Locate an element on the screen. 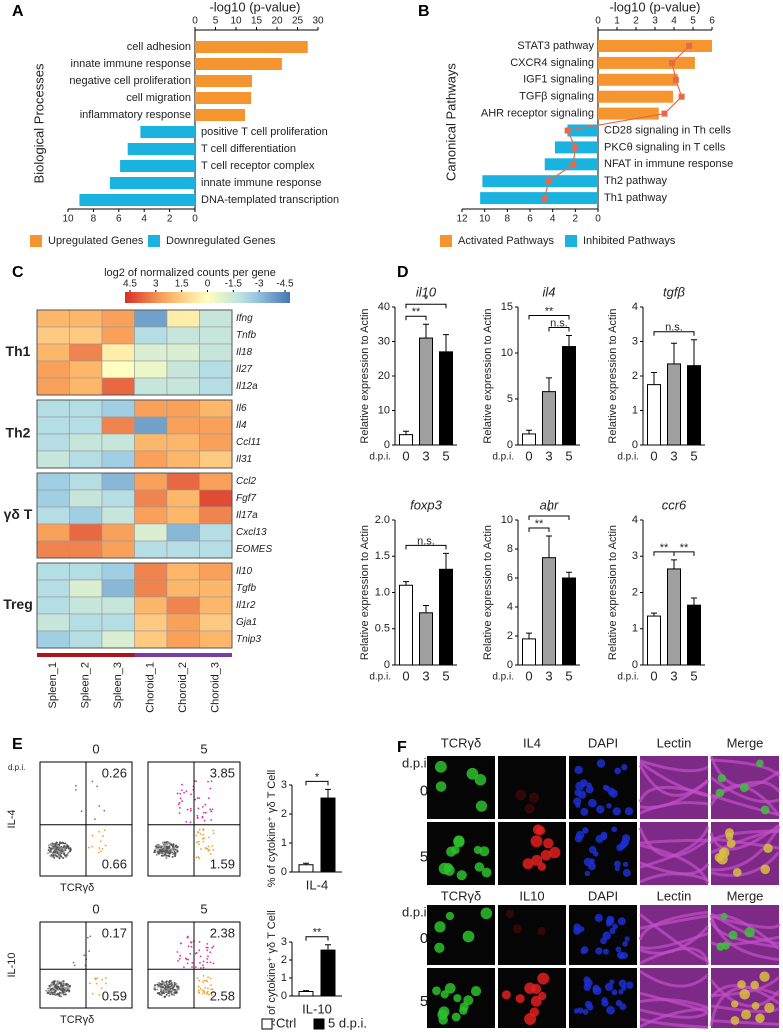  x-axis-label: TCRγδ is located at coordinates (77, 888).